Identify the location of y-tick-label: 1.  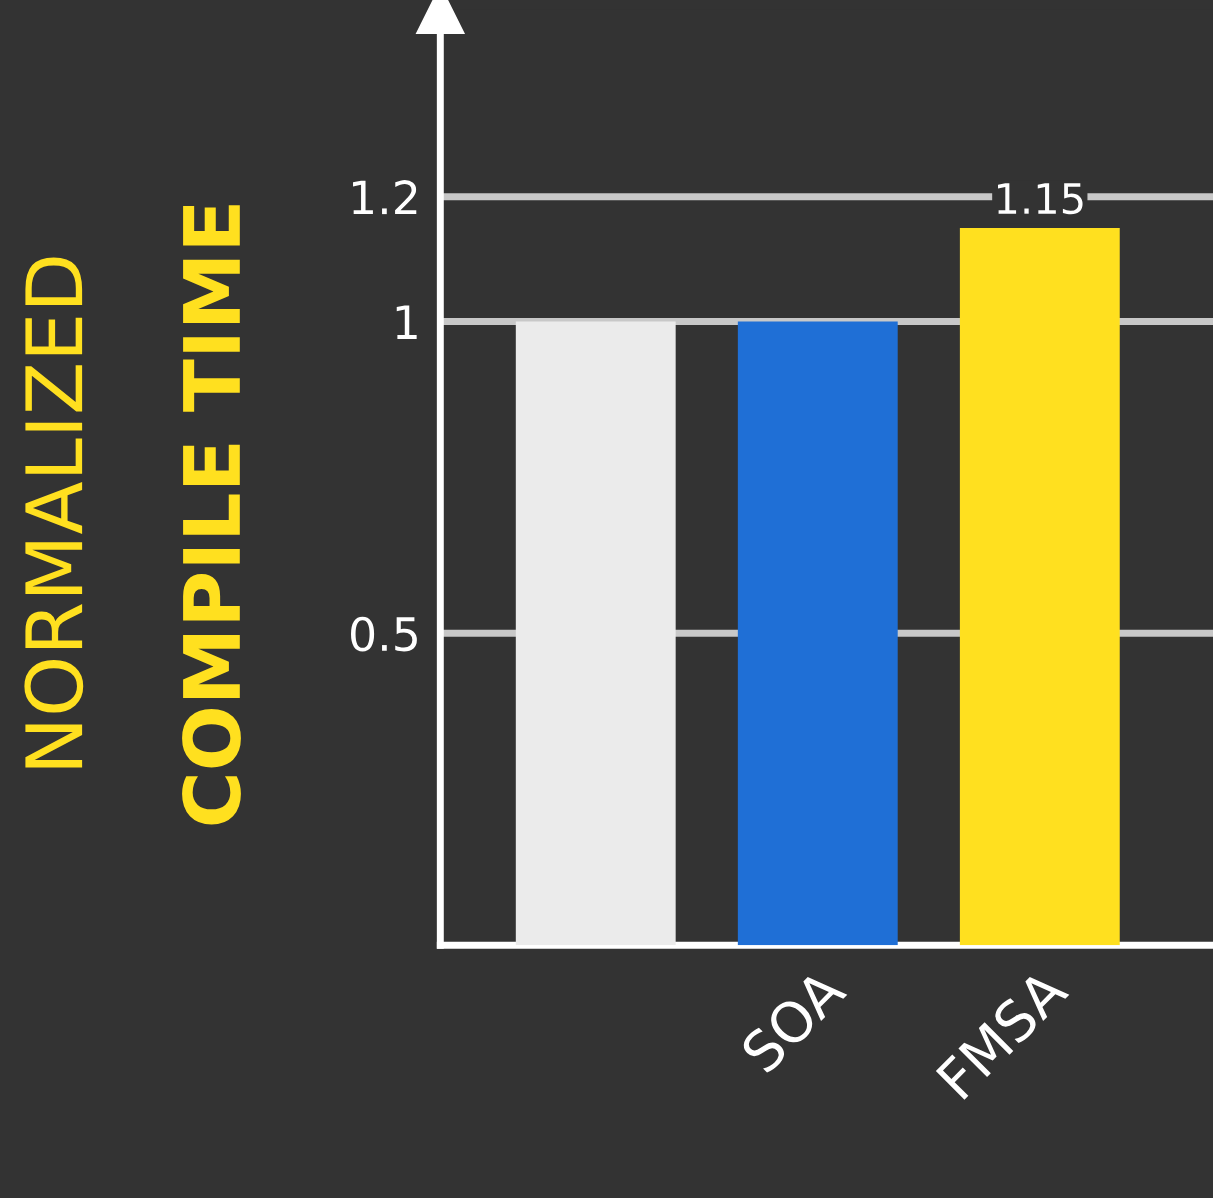
(406, 322).